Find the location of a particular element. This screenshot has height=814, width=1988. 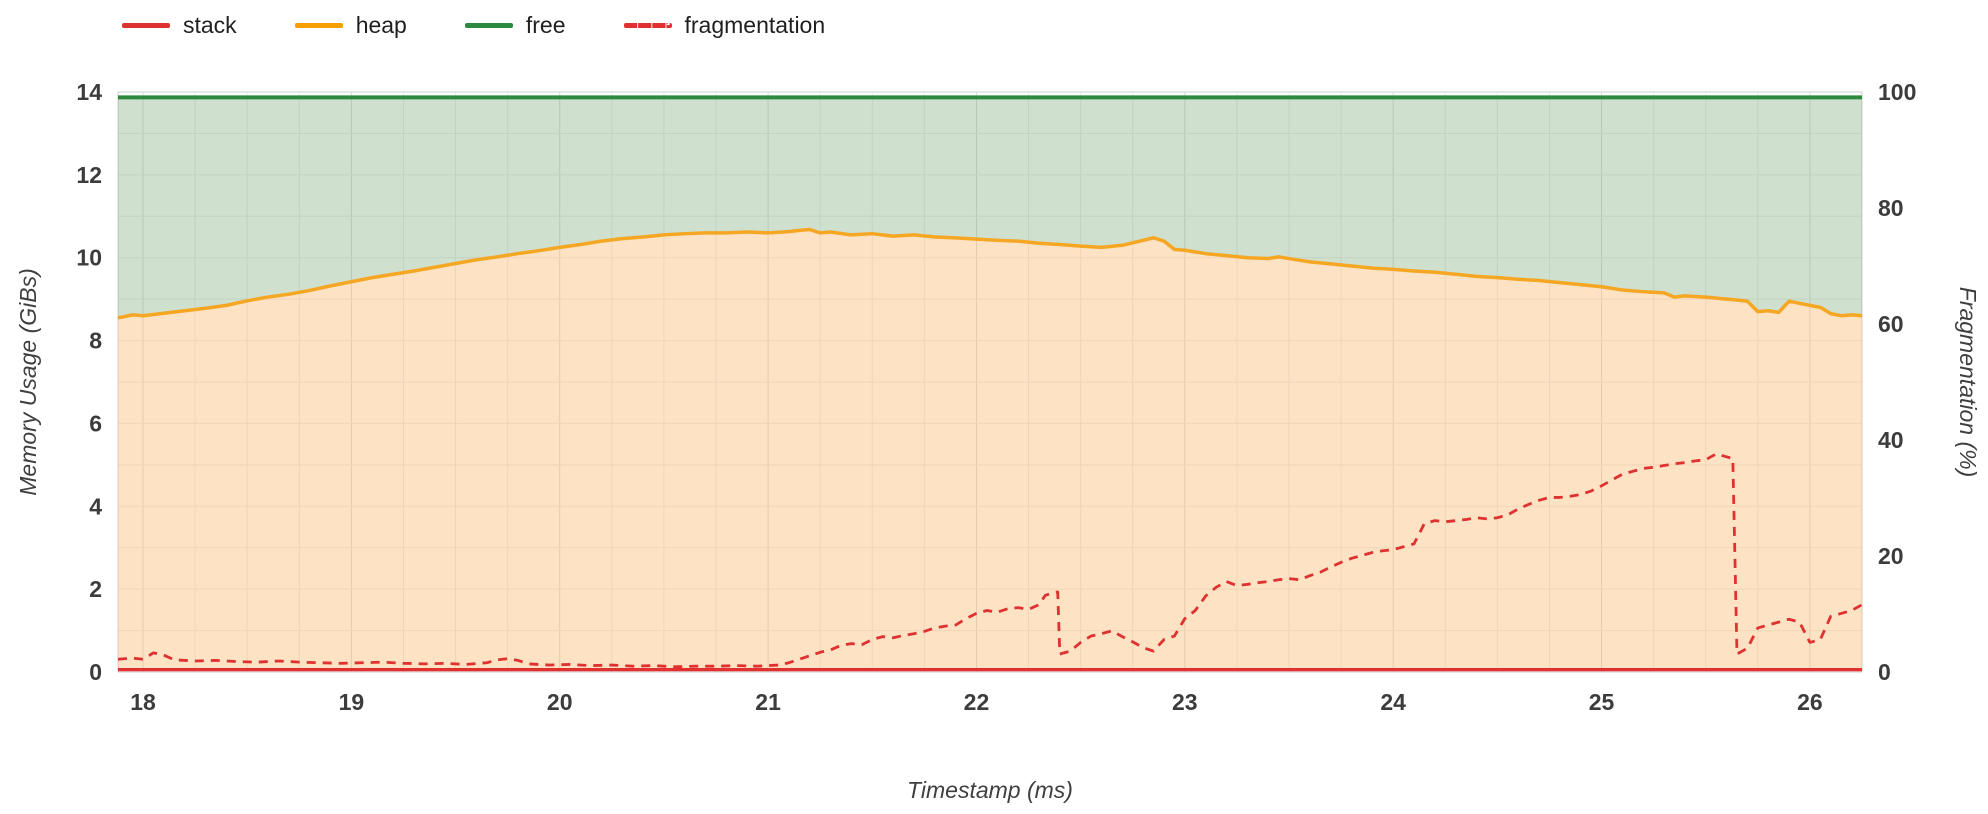

fragmentation-dashed-line-swatch-icon is located at coordinates (647, 25).